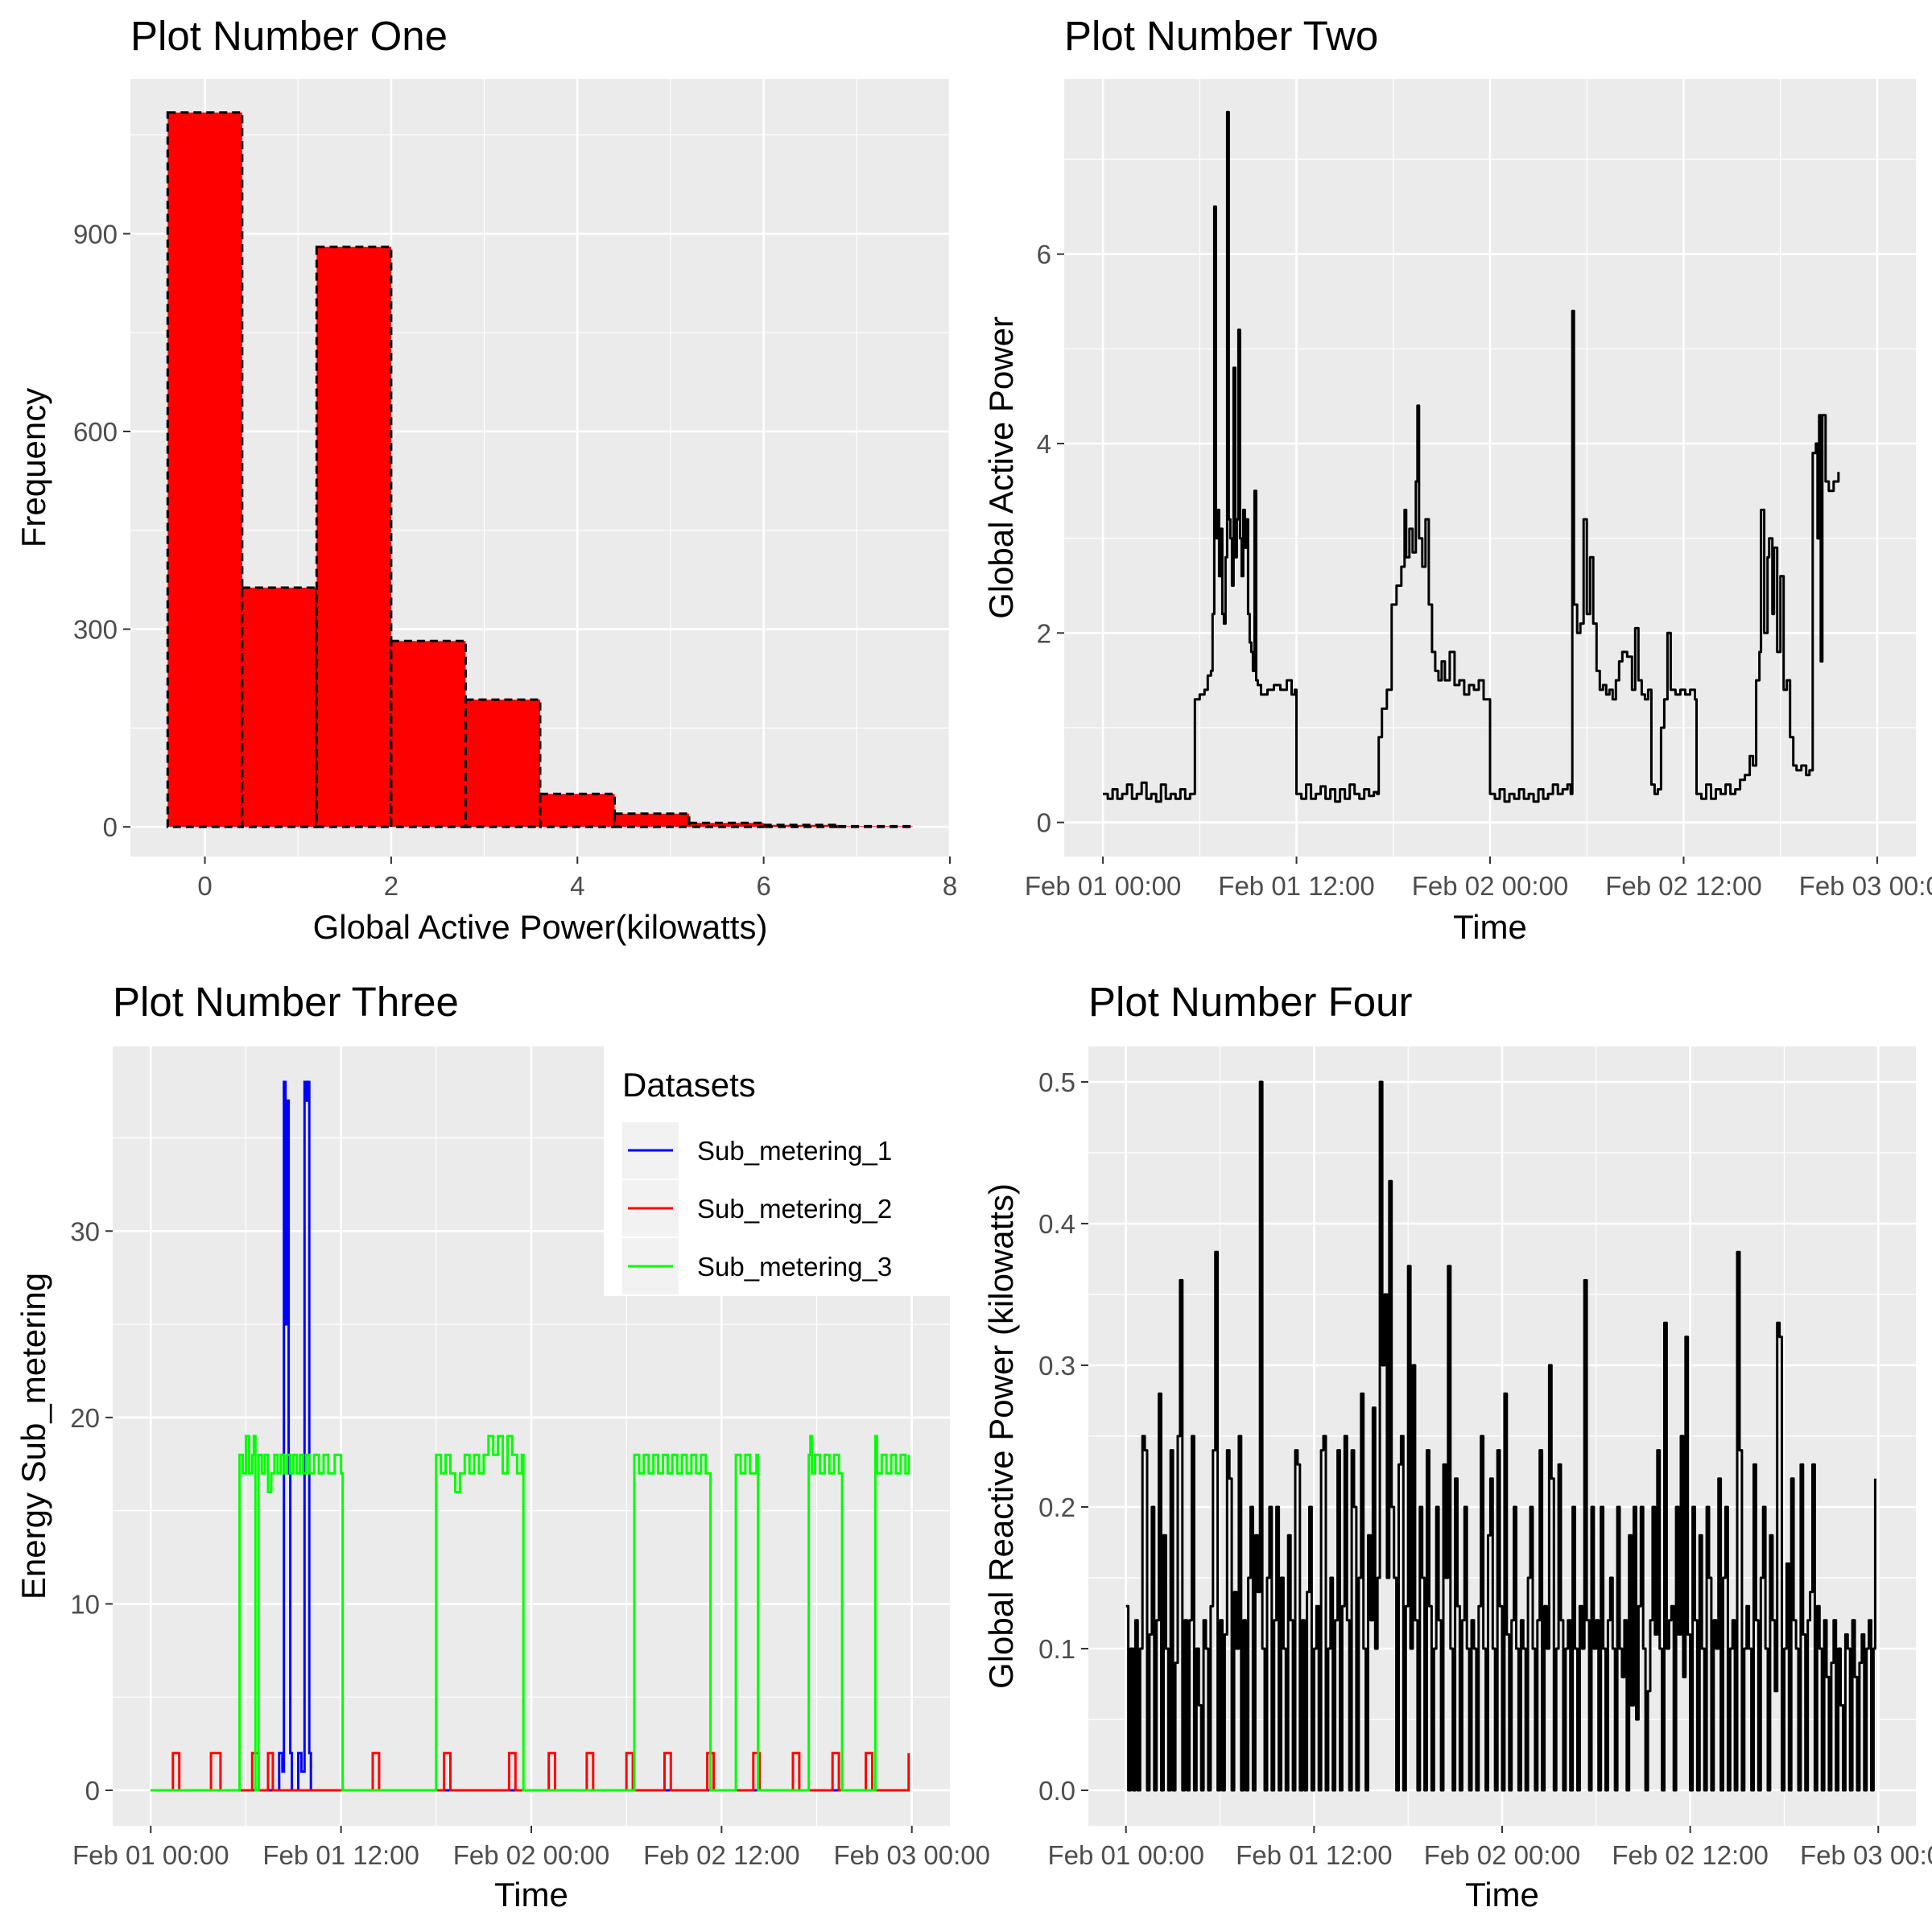  What do you see at coordinates (1502, 1894) in the screenshot?
I see `plot-four-x-axis-label: Time` at bounding box center [1502, 1894].